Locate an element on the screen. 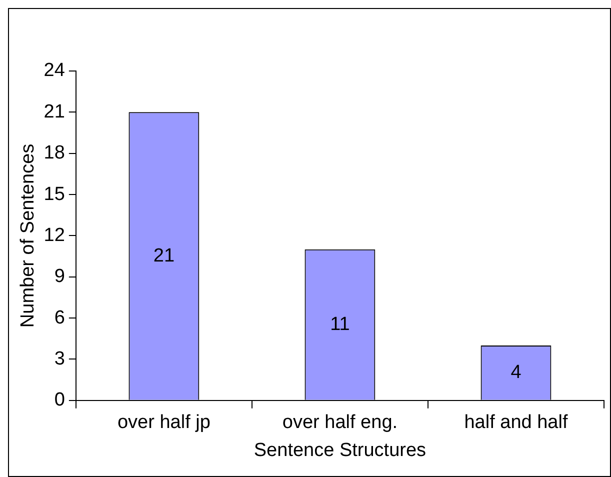 The width and height of the screenshot is (611, 477). y-tick-label: 24 is located at coordinates (55, 71).